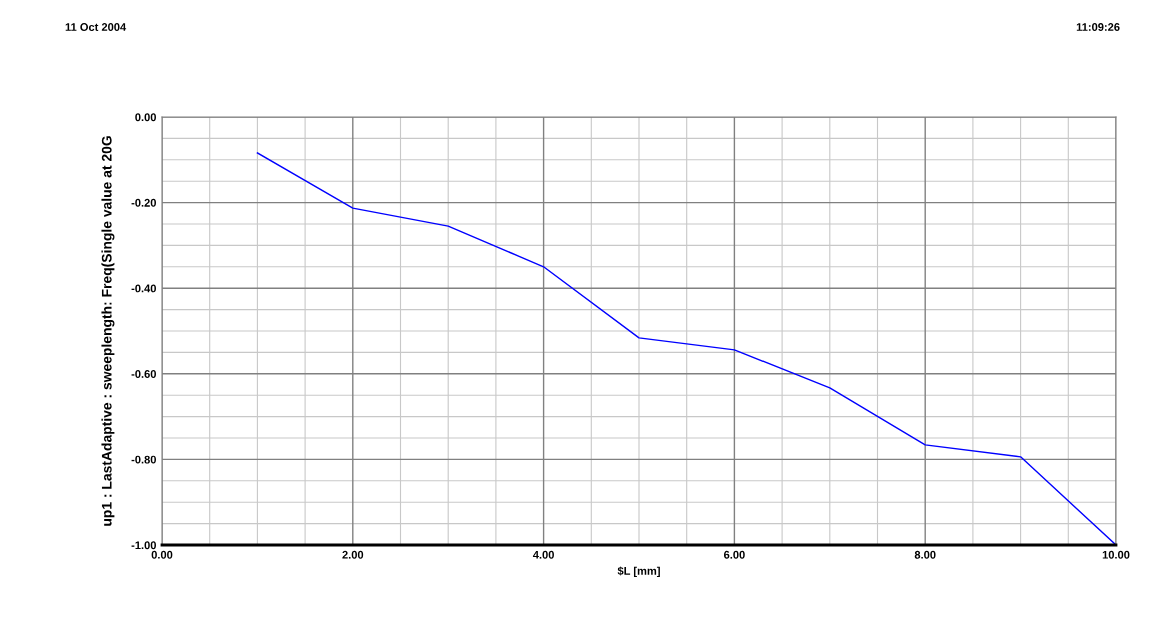 The height and width of the screenshot is (628, 1154). I want to click on y-tick-label: -0.80, so click(143, 459).